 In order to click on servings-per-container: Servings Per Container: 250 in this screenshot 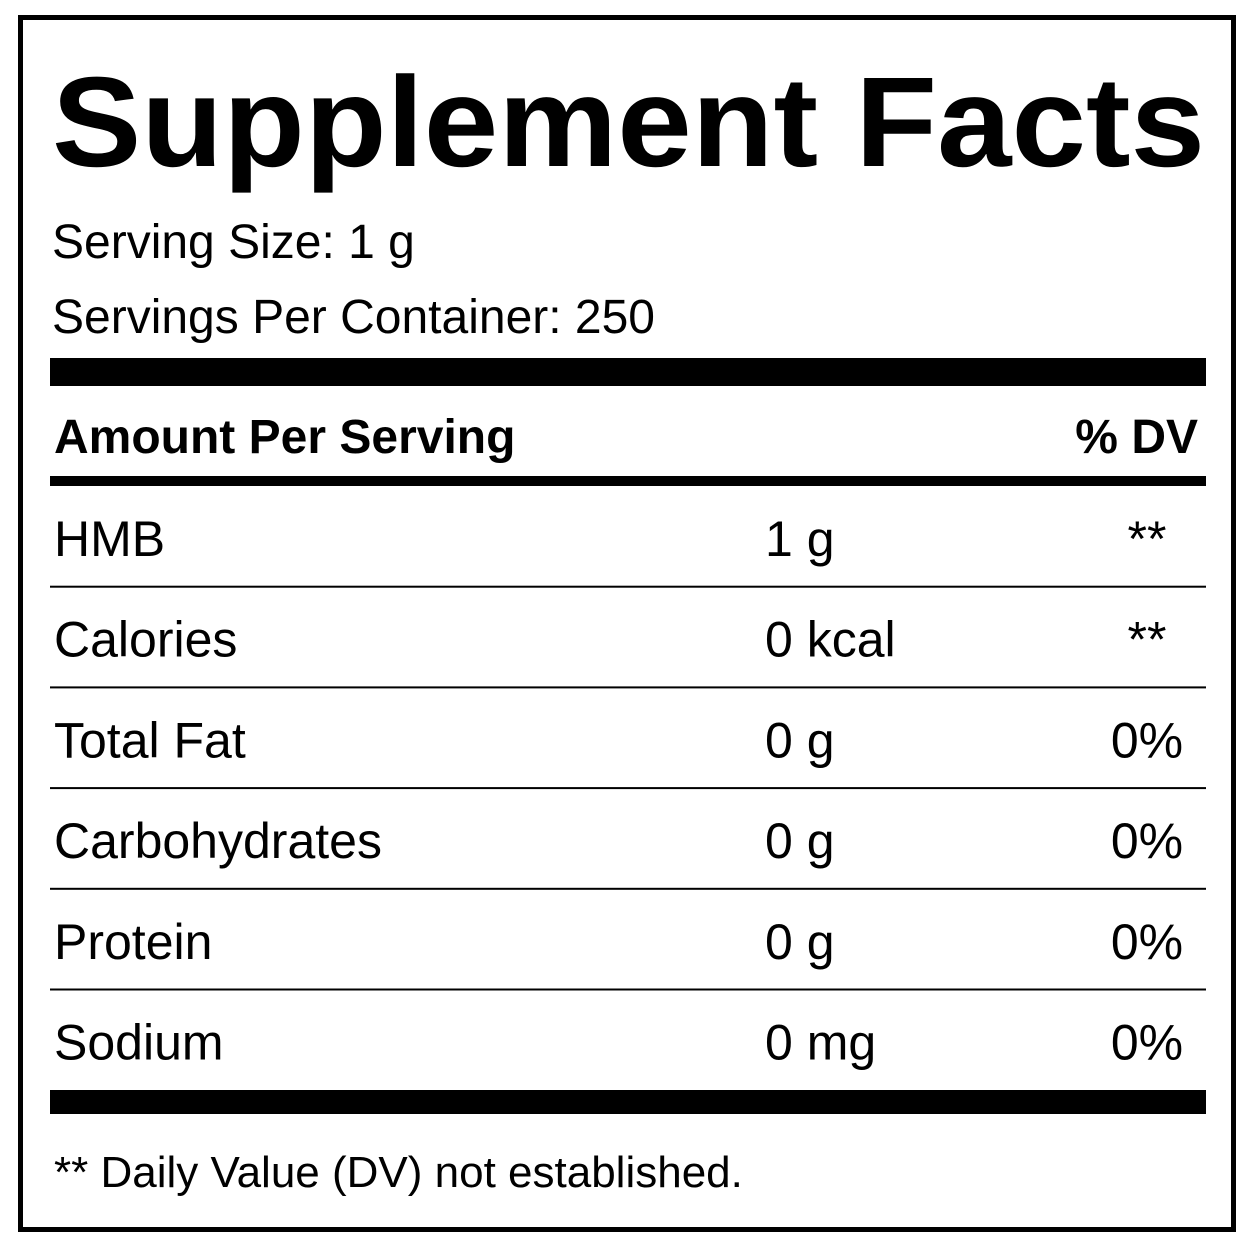, I will do `click(353, 317)`.